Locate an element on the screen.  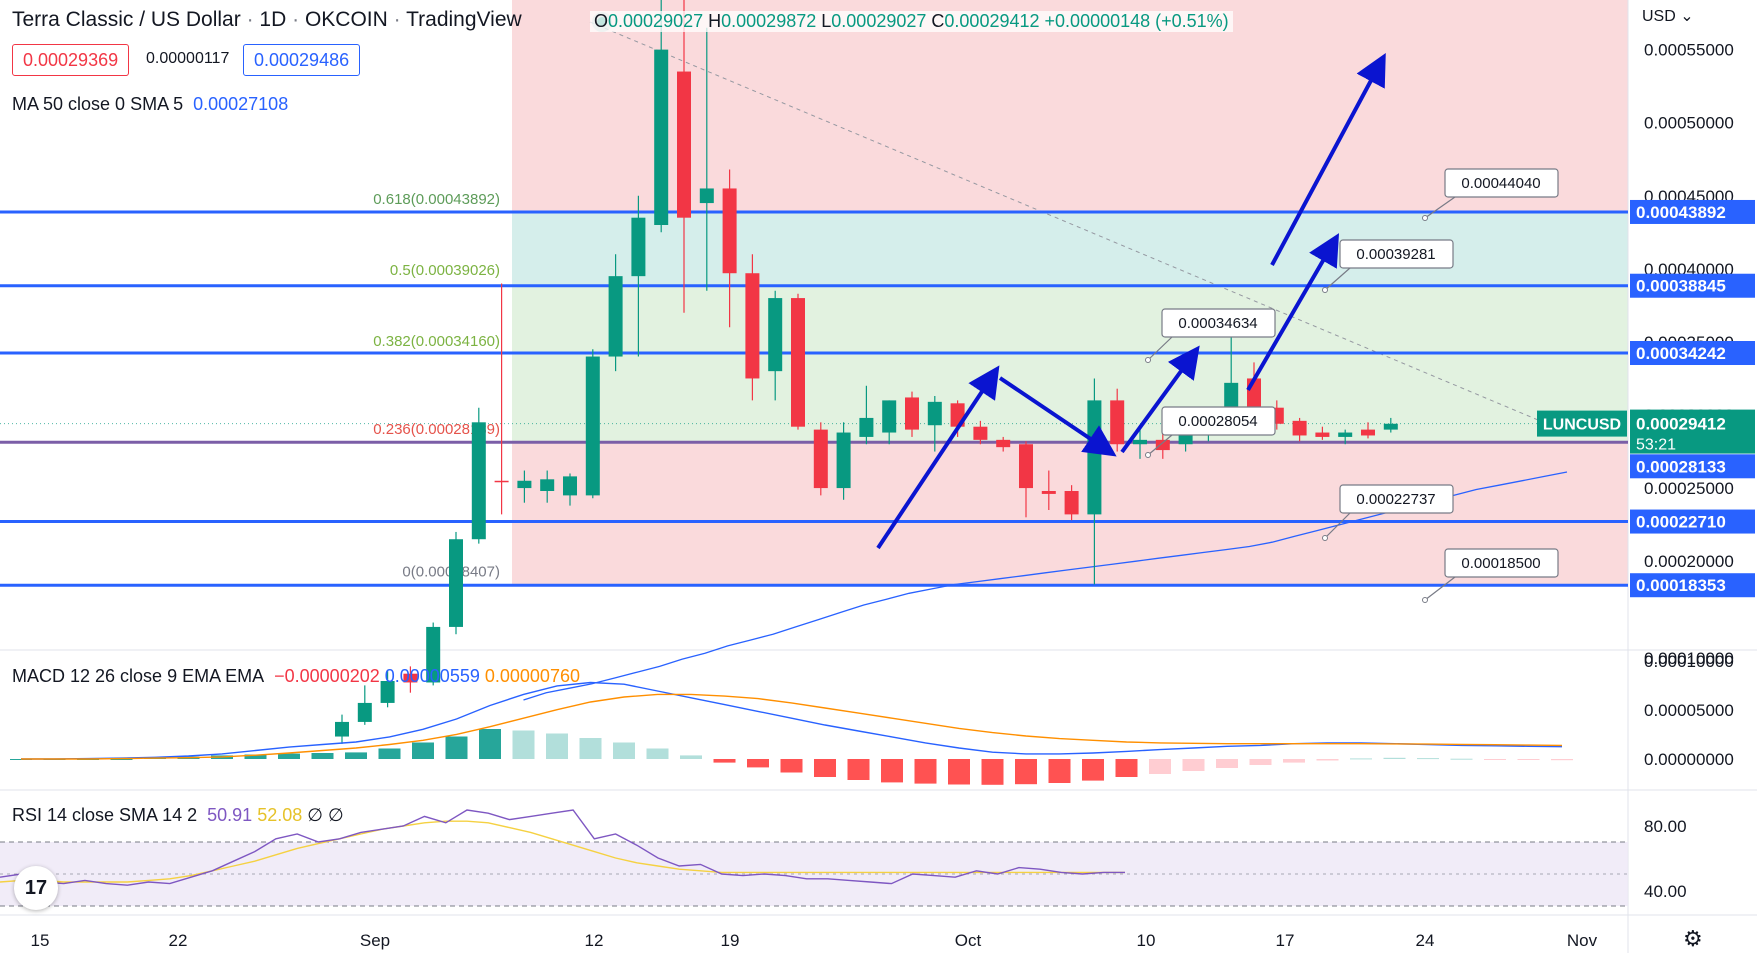
time-tick-label: 24 is located at coordinates (1425, 940).